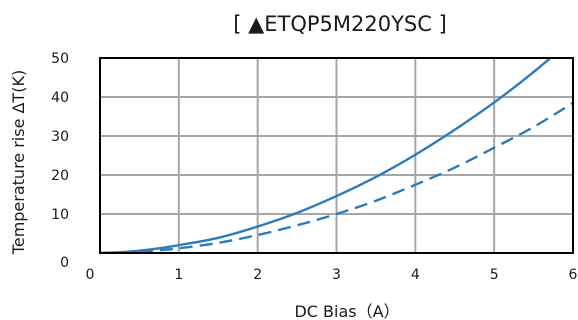 The image size is (578, 320). Describe the element at coordinates (64, 263) in the screenshot. I see `y-tick-label: 0` at that location.